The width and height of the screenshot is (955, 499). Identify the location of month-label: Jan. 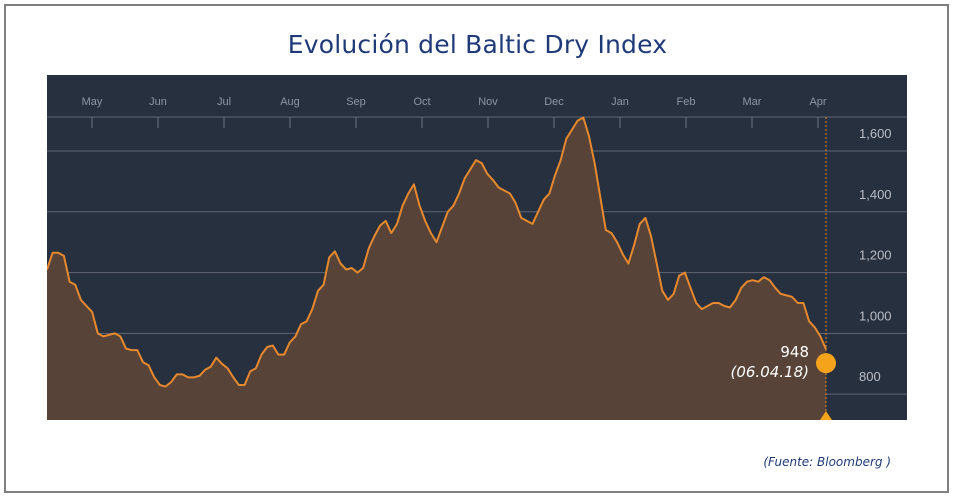
(620, 102).